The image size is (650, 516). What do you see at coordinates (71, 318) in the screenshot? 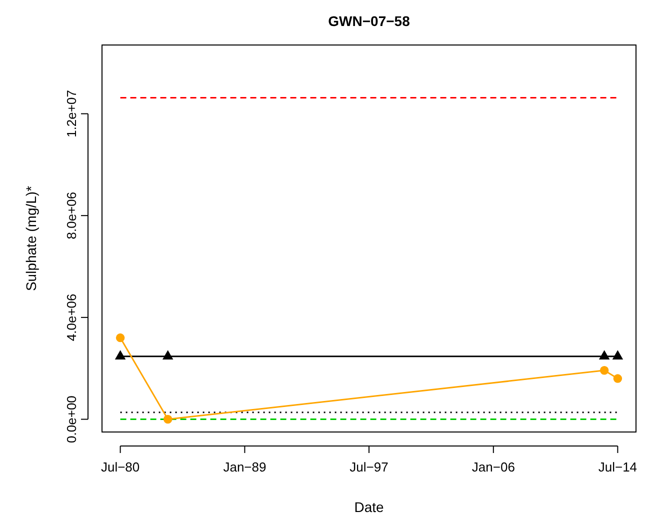
I see `y-tick-label: 4.0e+06` at bounding box center [71, 318].